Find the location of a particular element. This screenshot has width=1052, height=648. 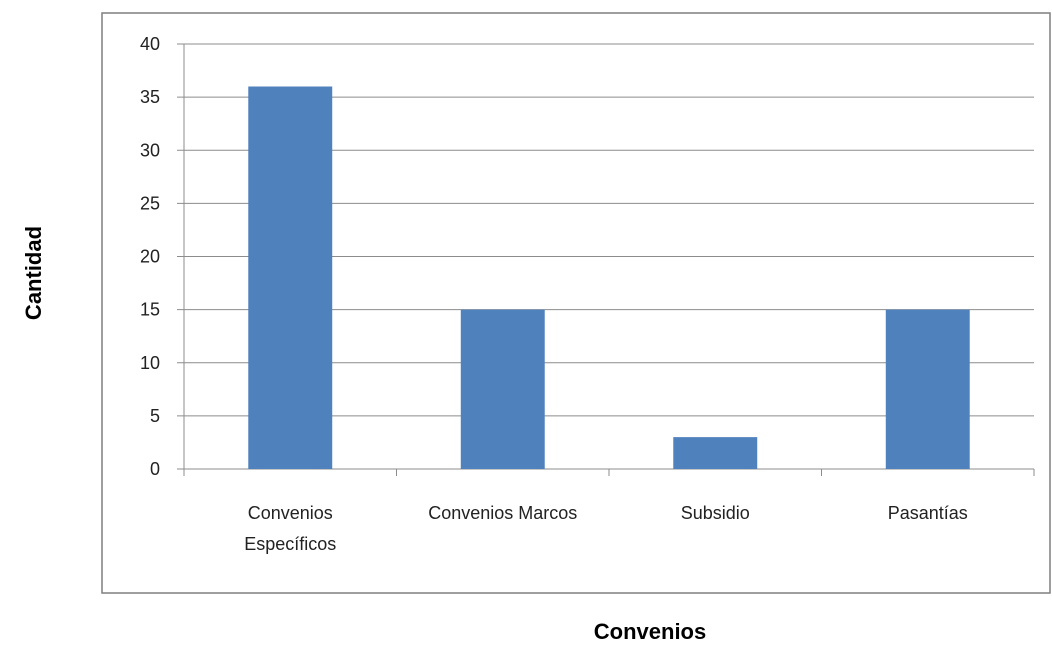

y-axis-title: Cantidad is located at coordinates (33, 273).